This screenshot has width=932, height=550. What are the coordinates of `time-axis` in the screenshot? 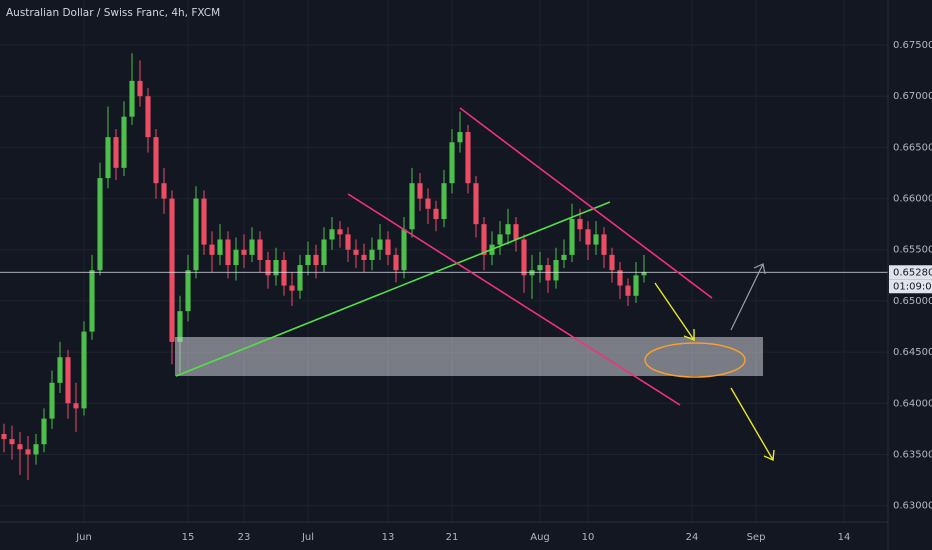 It's located at (444, 536).